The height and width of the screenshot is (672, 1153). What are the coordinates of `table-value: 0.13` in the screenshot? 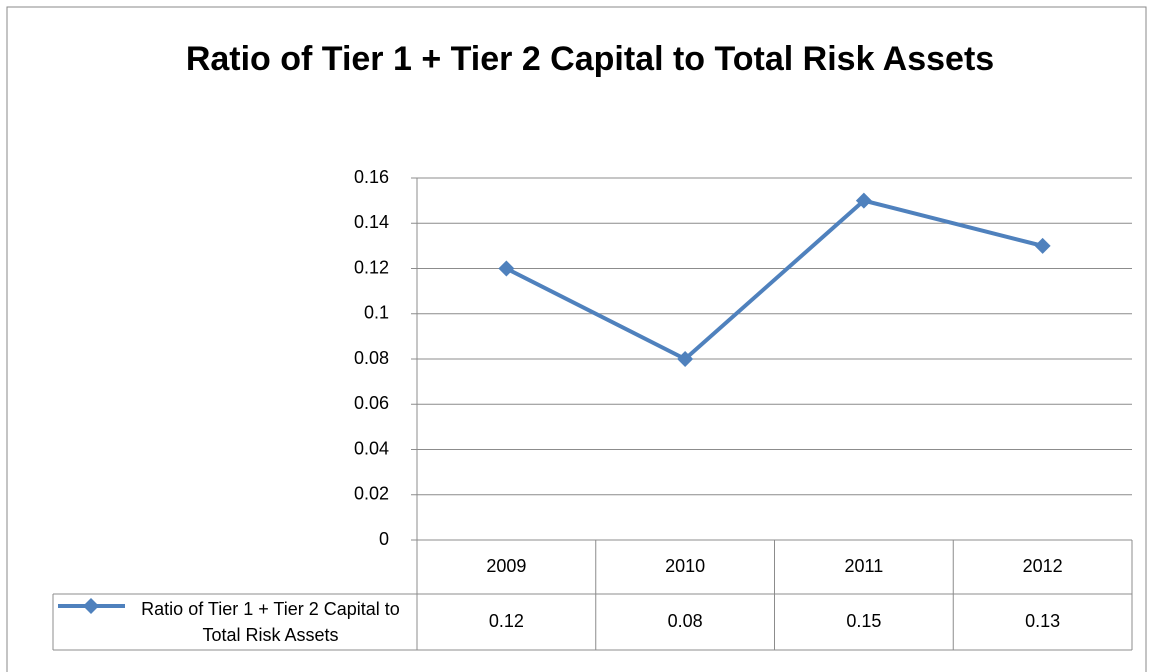 It's located at (1042, 621).